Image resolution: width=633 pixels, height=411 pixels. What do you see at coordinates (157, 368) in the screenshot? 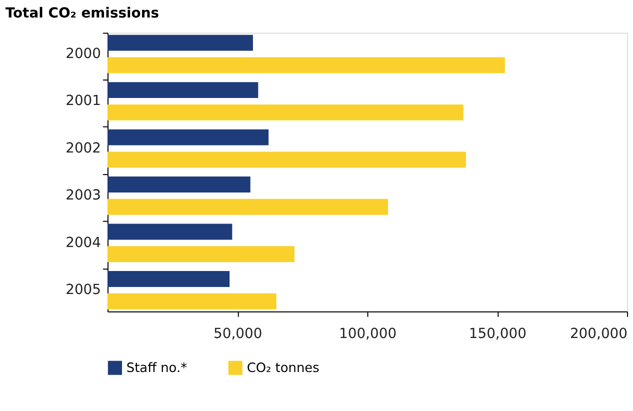
I see `legend-label: Staff no.*` at bounding box center [157, 368].